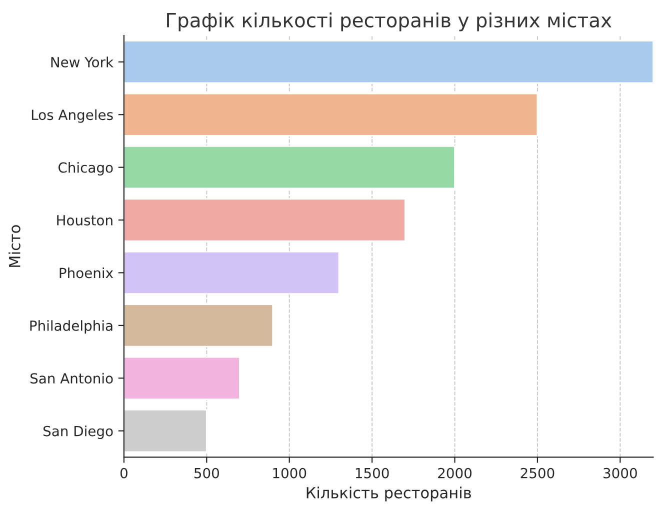 The width and height of the screenshot is (670, 508). I want to click on x-tick-label: 1000, so click(289, 473).